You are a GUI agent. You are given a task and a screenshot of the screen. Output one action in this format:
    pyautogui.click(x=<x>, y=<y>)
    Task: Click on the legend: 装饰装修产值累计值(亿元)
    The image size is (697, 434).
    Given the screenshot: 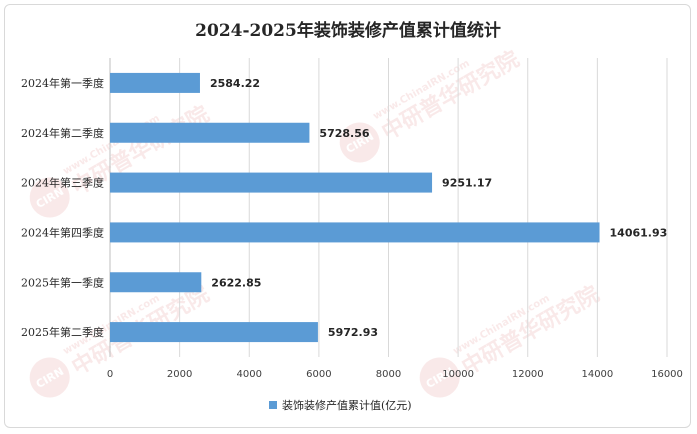 What is the action you would take?
    pyautogui.click(x=340, y=405)
    